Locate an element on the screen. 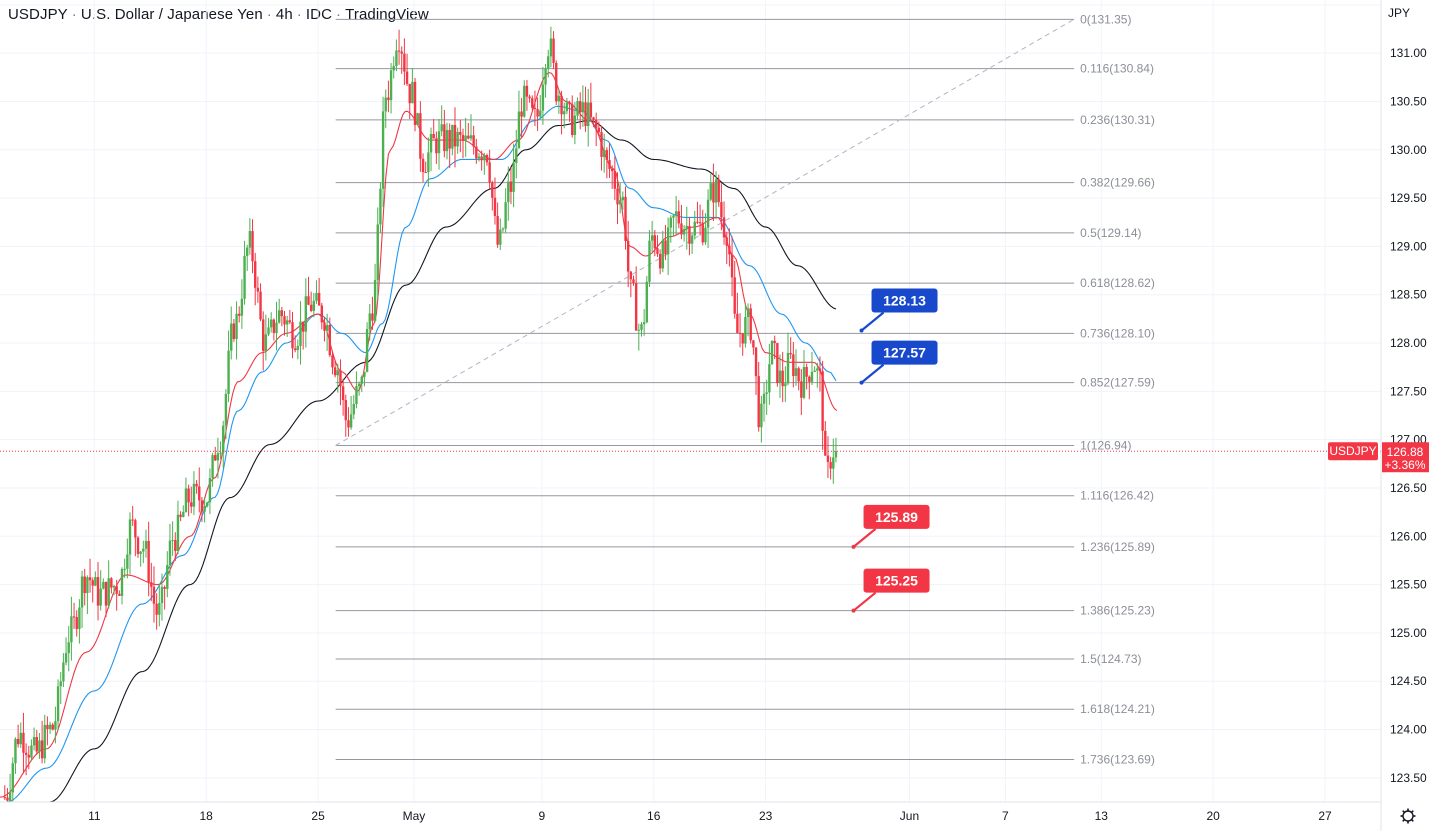 The image size is (1429, 831). price-tick-label: 123.50 is located at coordinates (1408, 778).